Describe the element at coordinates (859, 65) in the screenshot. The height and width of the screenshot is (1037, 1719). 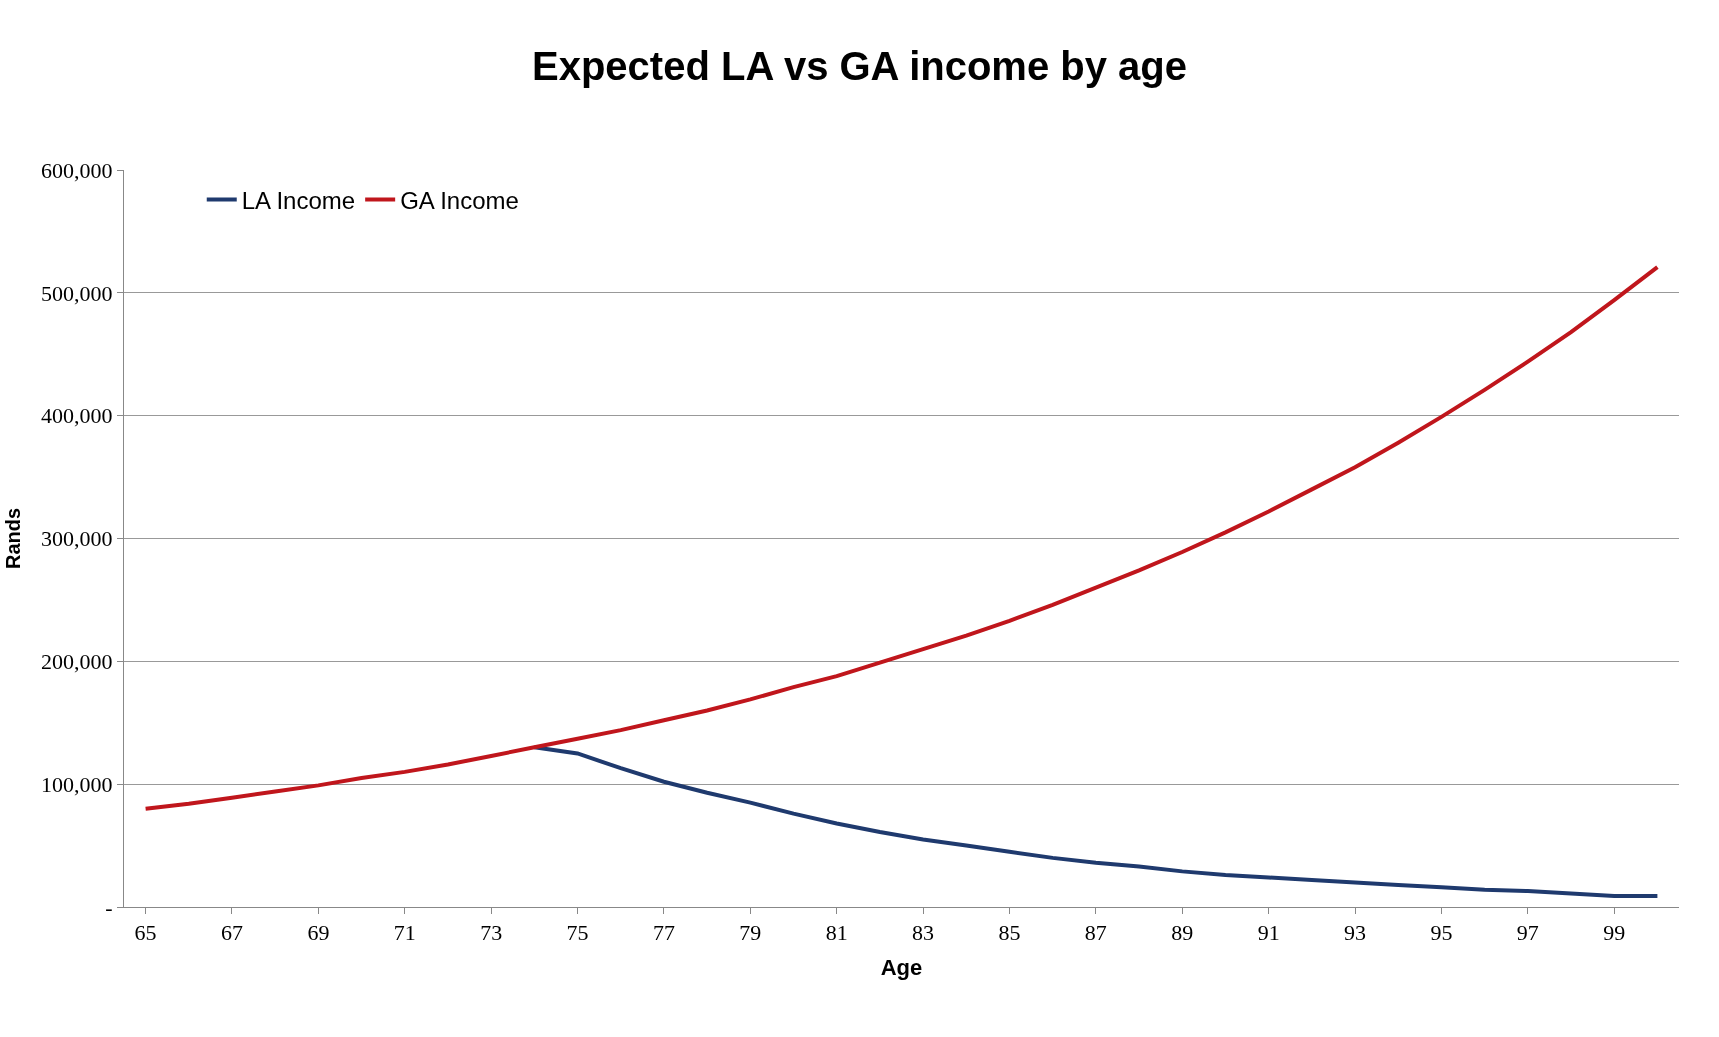
I see `chart-title: Expected LA vs GA income by age` at that location.